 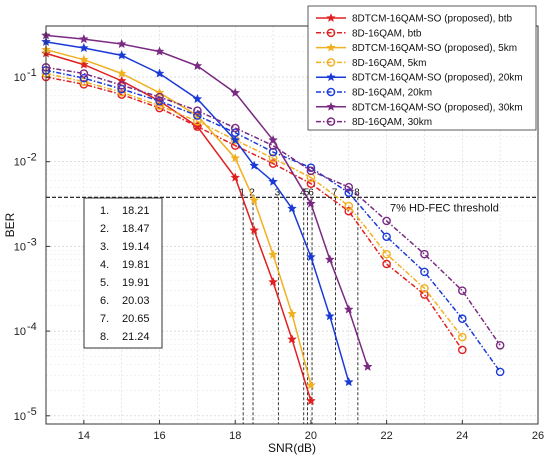 I want to click on table-value: 18.47, so click(x=136, y=229).